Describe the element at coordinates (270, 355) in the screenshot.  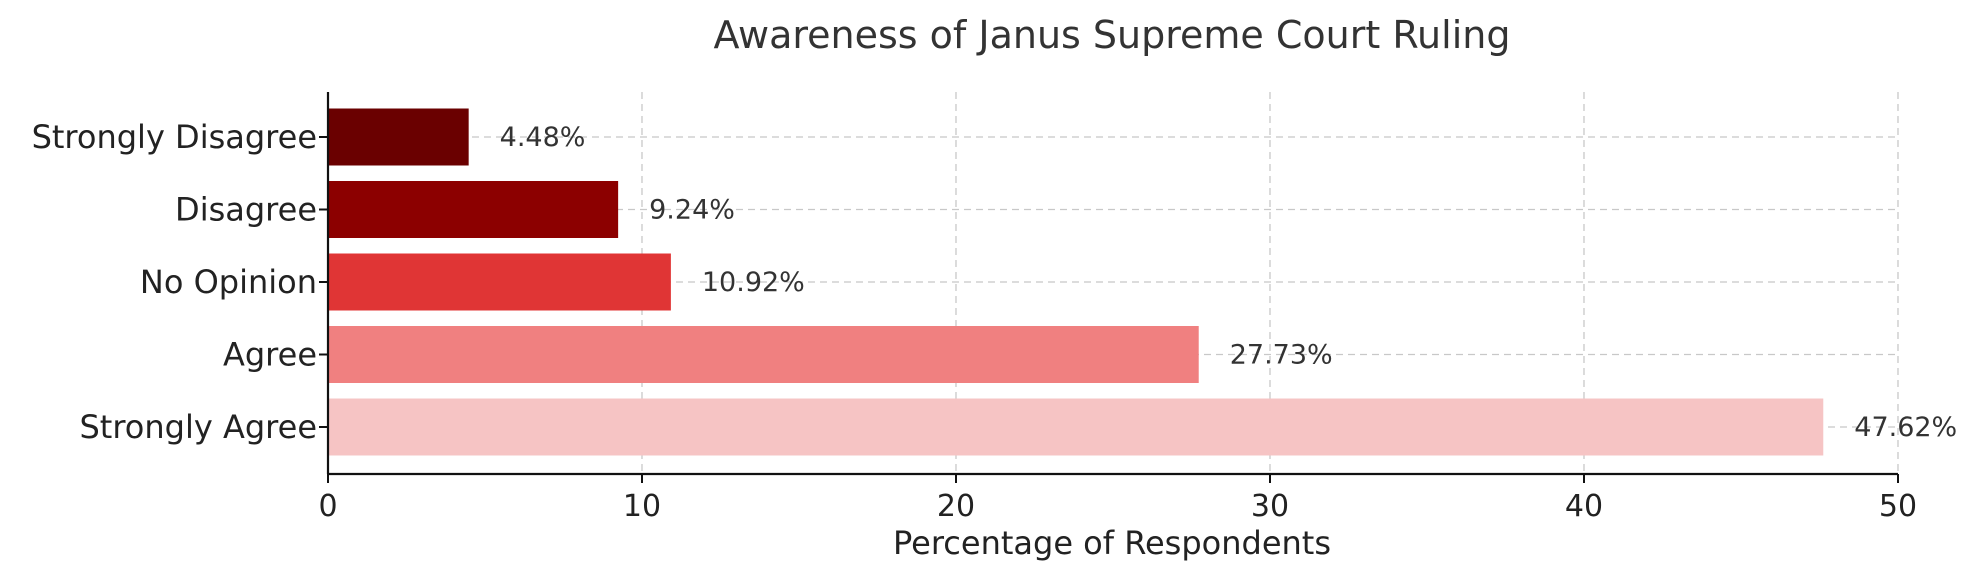
I see `category-label: Agree` at that location.